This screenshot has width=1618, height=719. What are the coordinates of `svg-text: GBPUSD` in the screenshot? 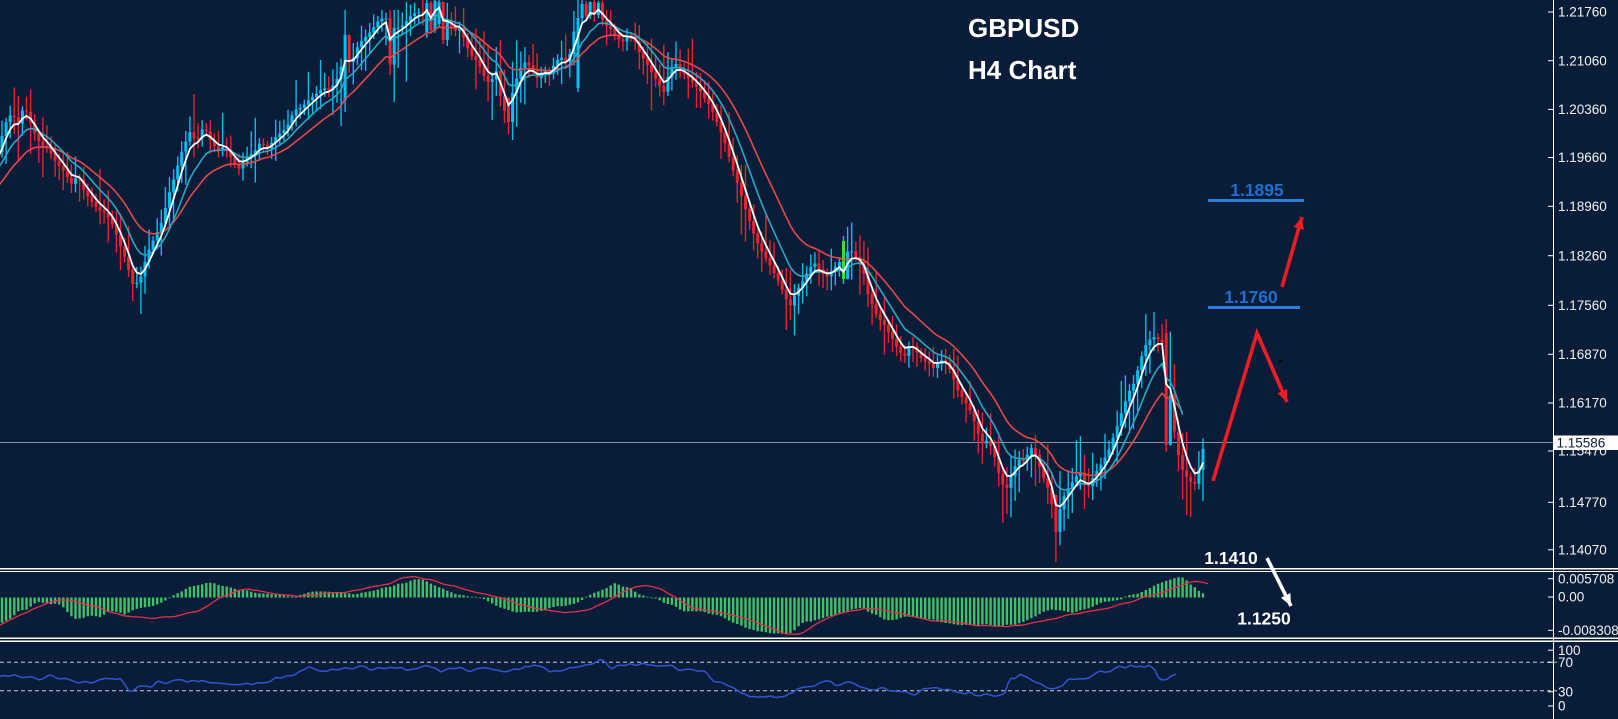 It's located at (1023, 28).